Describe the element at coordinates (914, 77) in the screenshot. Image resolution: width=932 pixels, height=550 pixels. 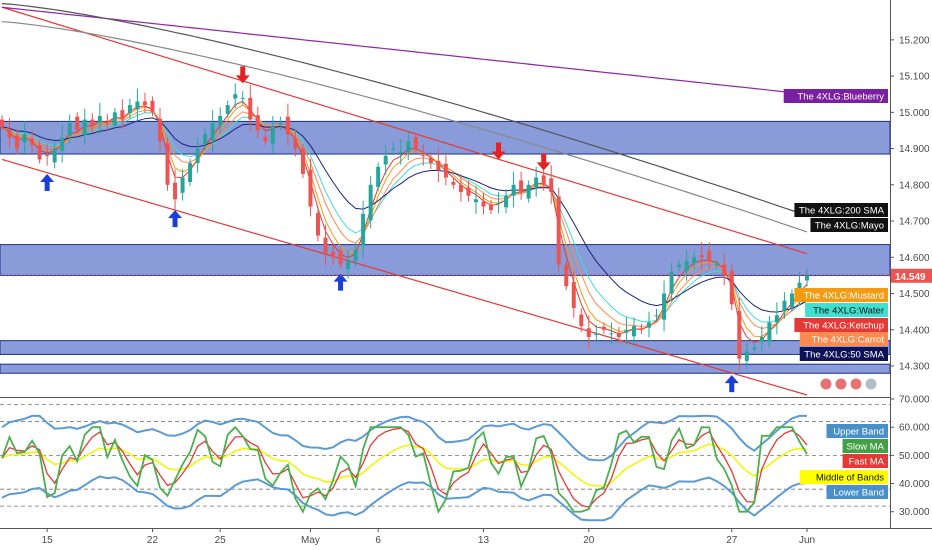
I see `price-tick-label: 15.100` at that location.